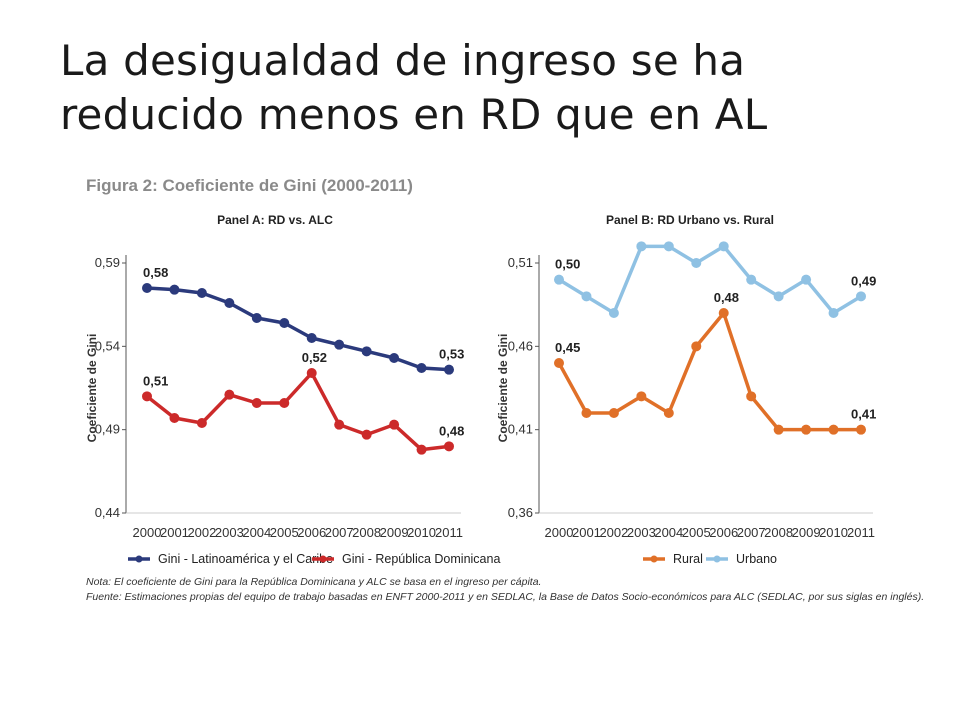 The image size is (960, 720). Describe the element at coordinates (520, 345) in the screenshot. I see `y-tick-label: 0,46` at that location.